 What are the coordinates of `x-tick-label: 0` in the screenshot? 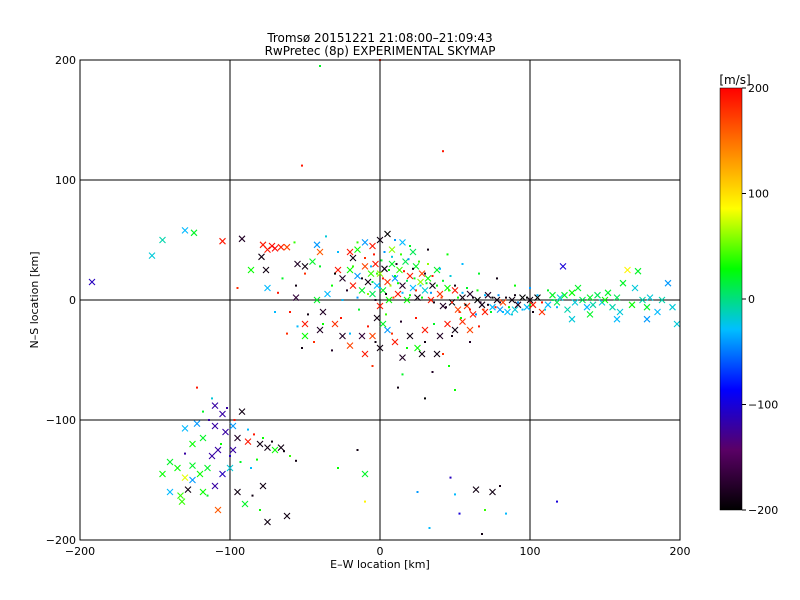 It's located at (380, 551).